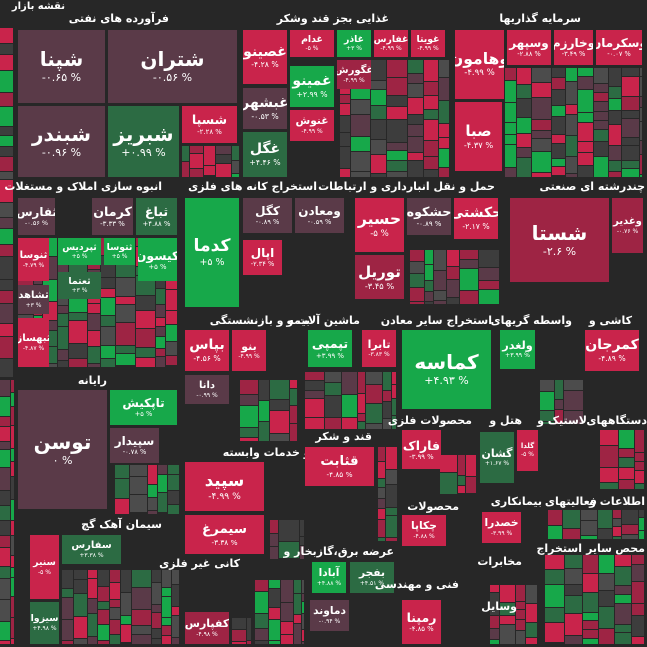 This screenshot has width=647, height=647. I want to click on stock-tile: وسپهر -۲.۸۸ %, so click(529, 47).